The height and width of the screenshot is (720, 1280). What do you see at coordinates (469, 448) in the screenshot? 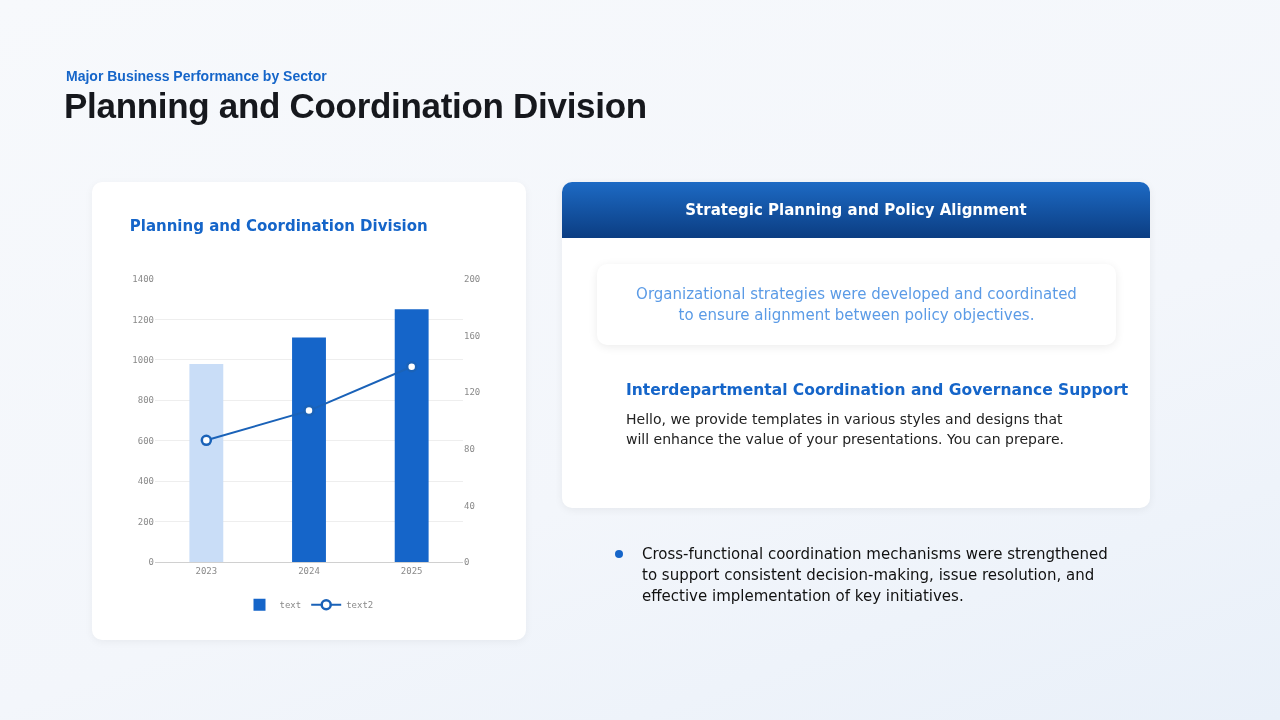
I see `y2-tick-label: 80` at bounding box center [469, 448].